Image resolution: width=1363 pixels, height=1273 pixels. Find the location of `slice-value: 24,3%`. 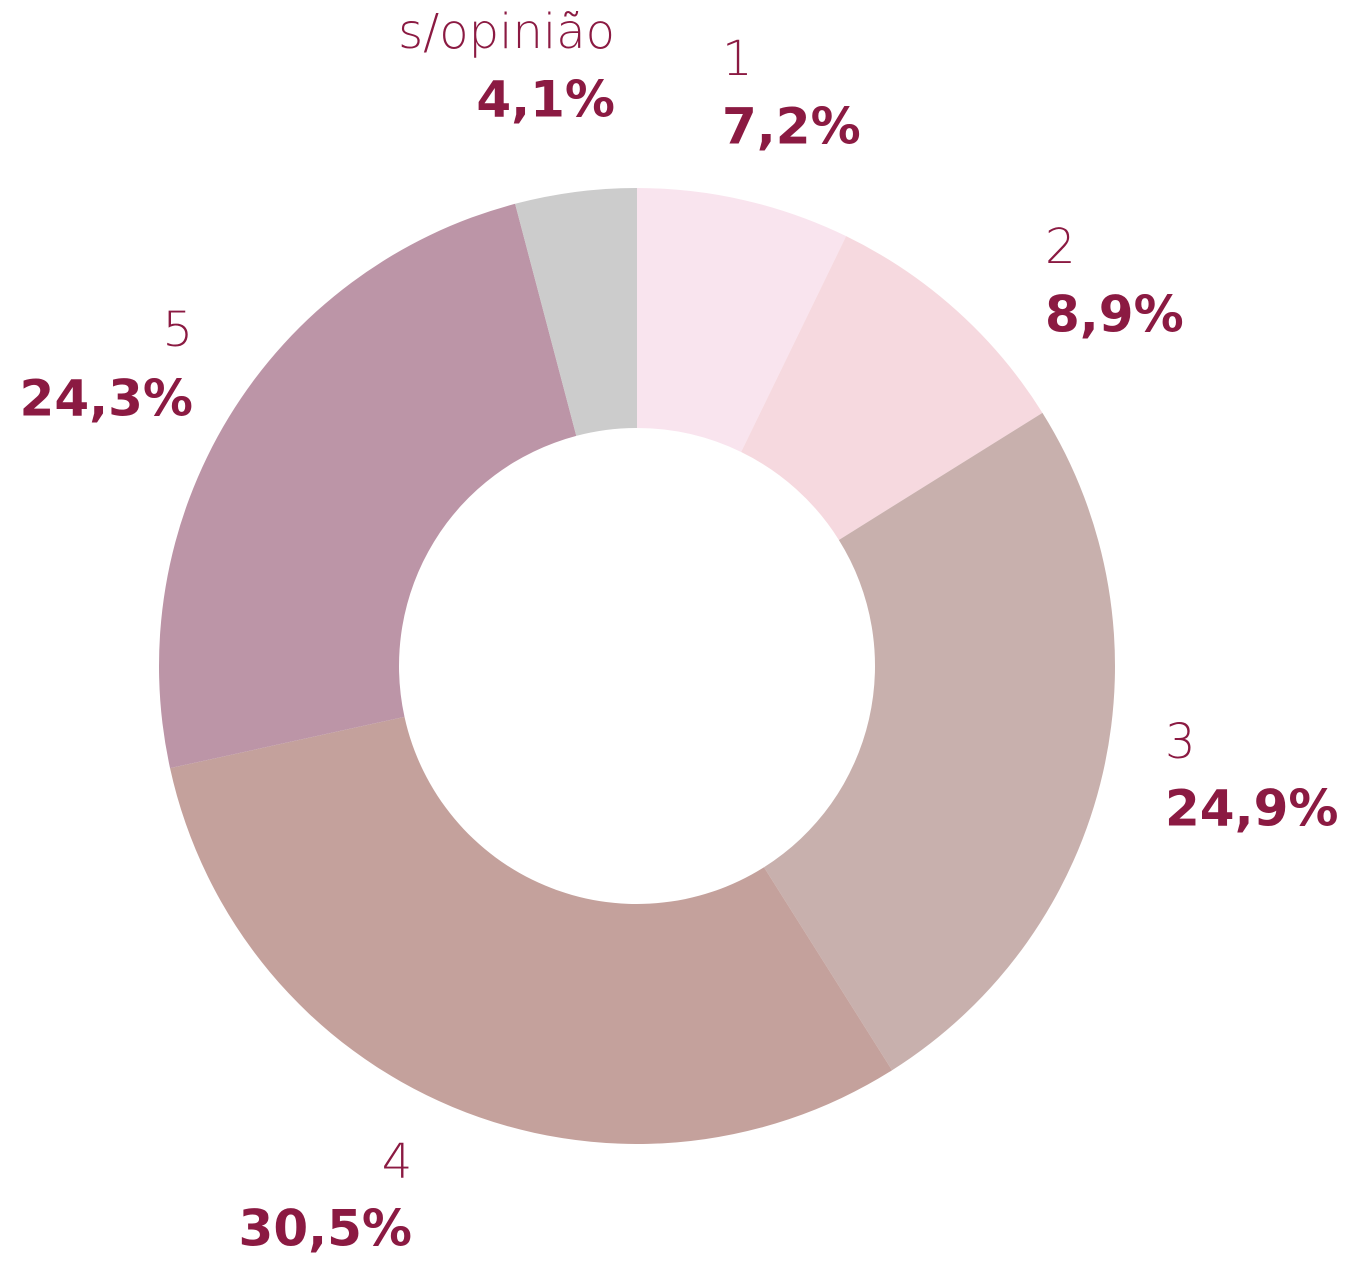

slice-value: 24,3% is located at coordinates (106, 399).